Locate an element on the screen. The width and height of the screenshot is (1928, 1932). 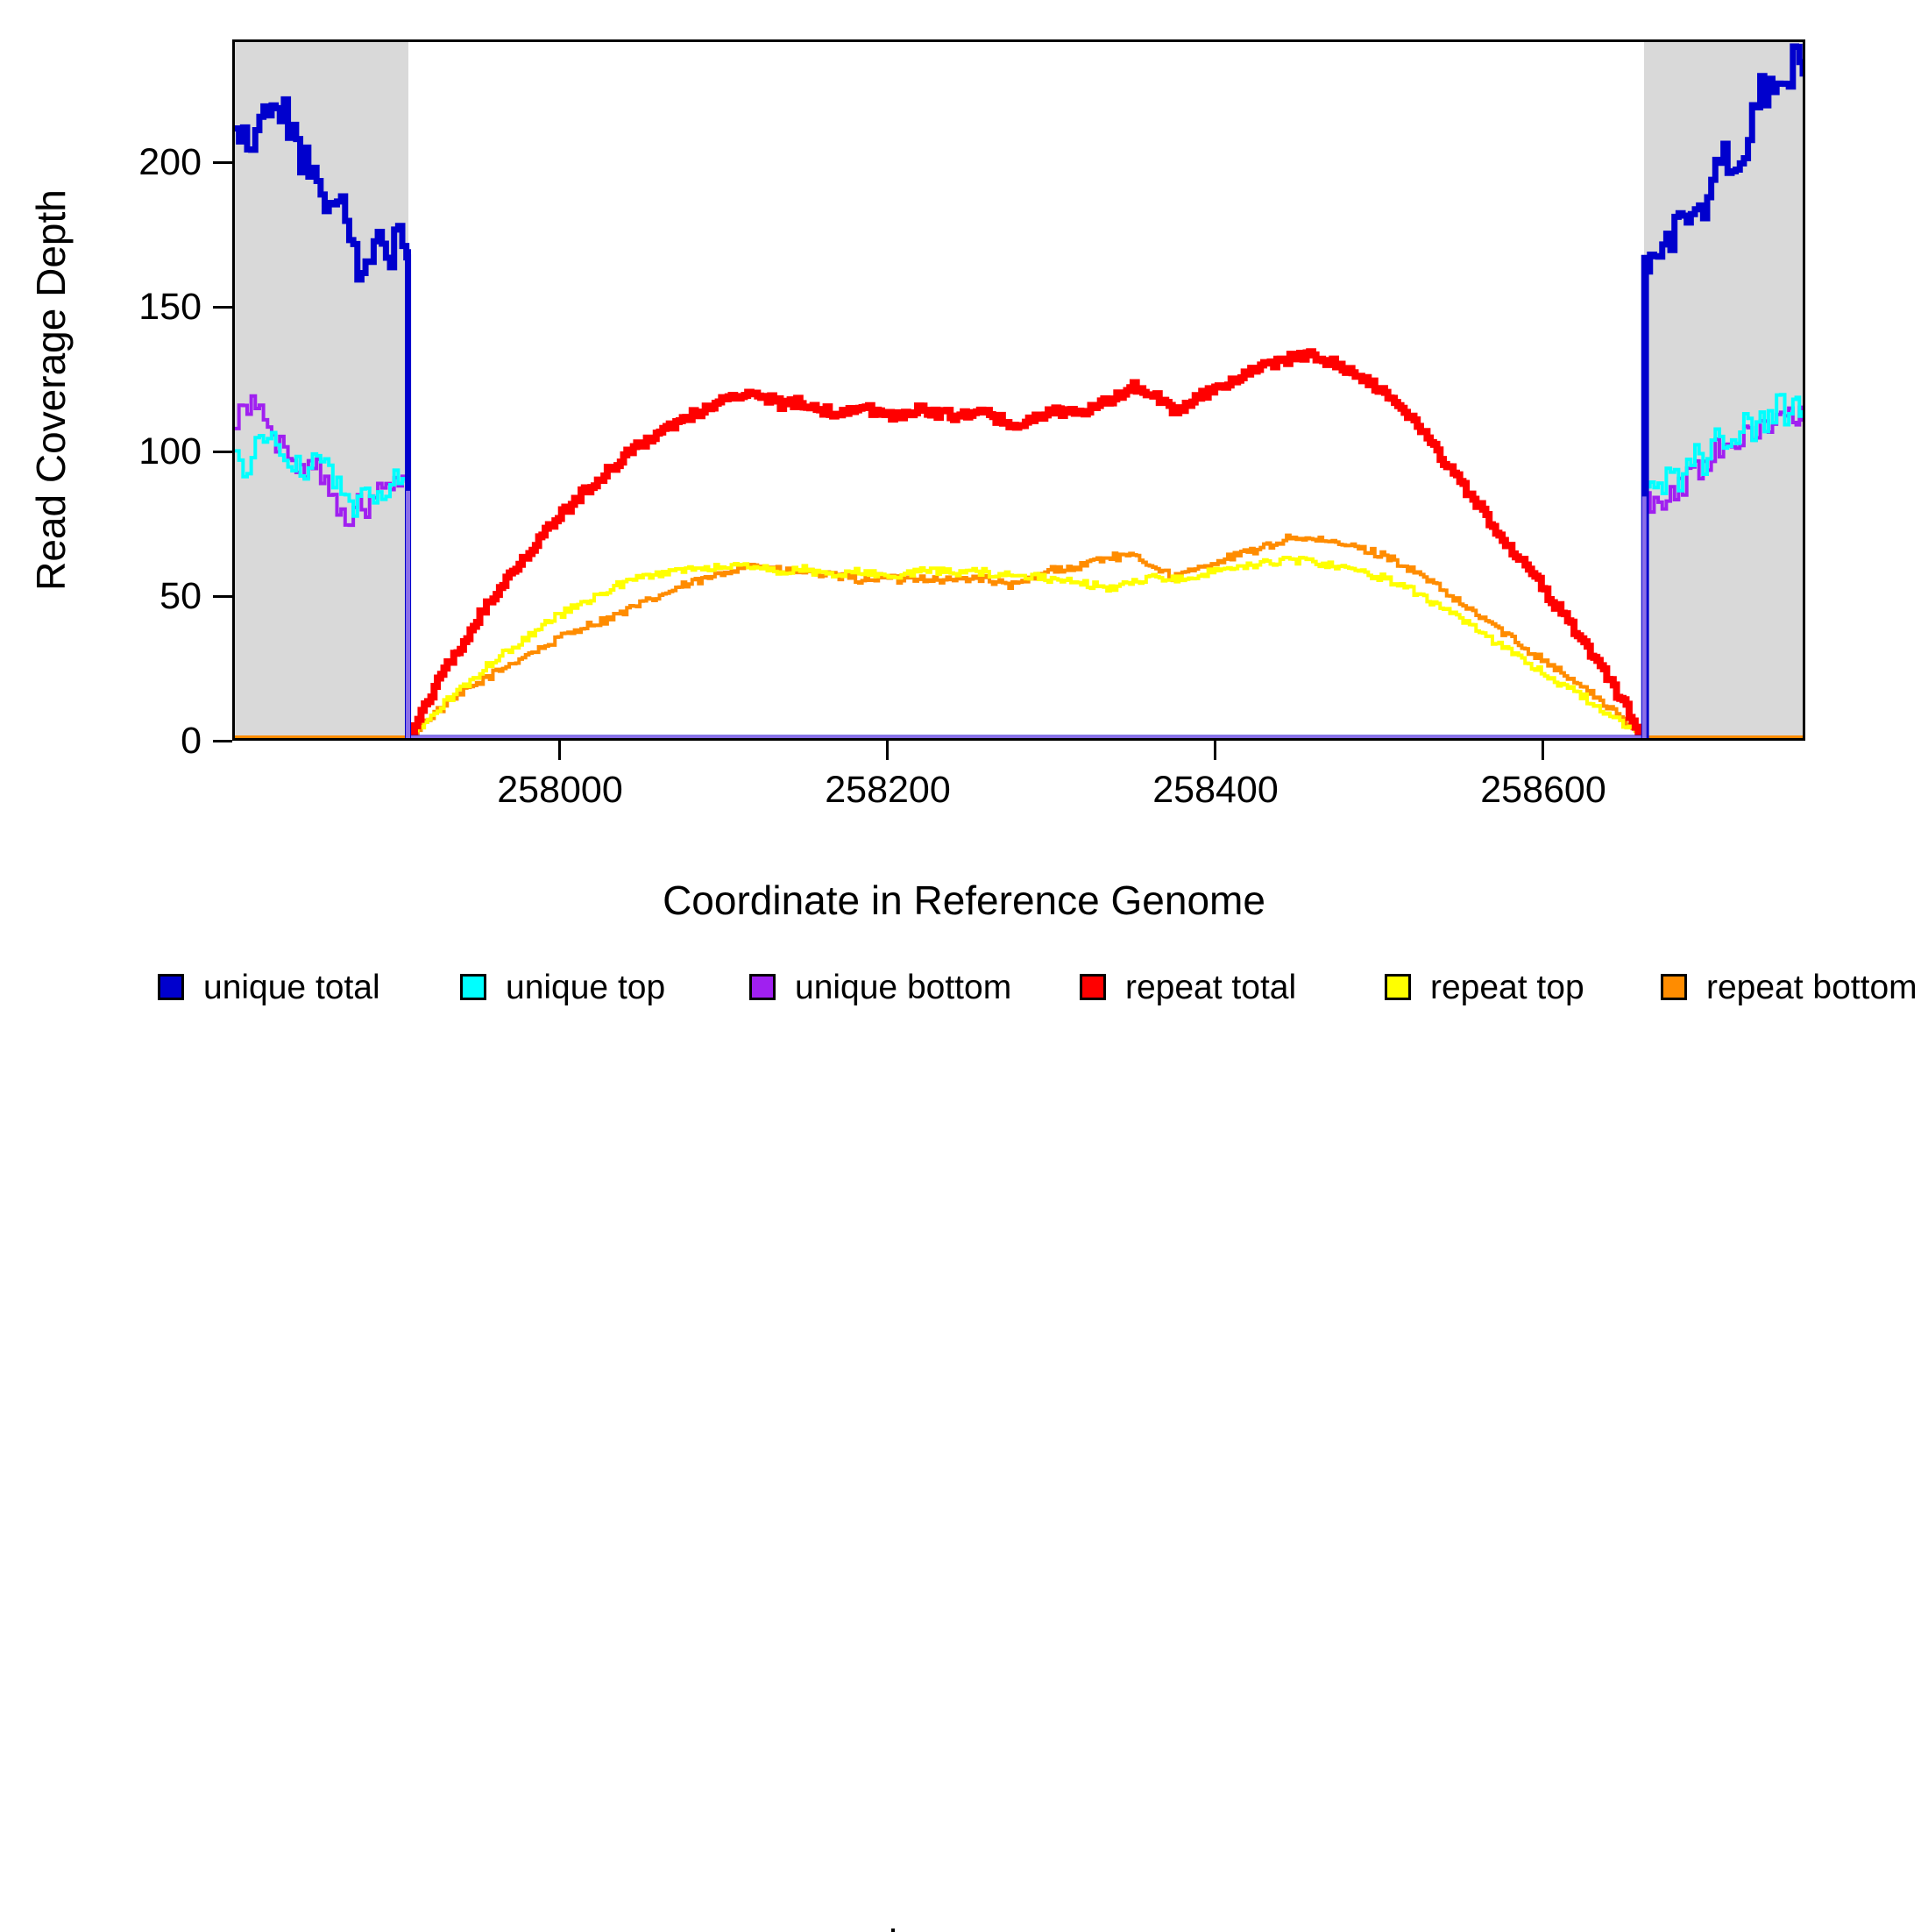
x-axis-title: Coordinate in Reference Genome is located at coordinates (964, 900).